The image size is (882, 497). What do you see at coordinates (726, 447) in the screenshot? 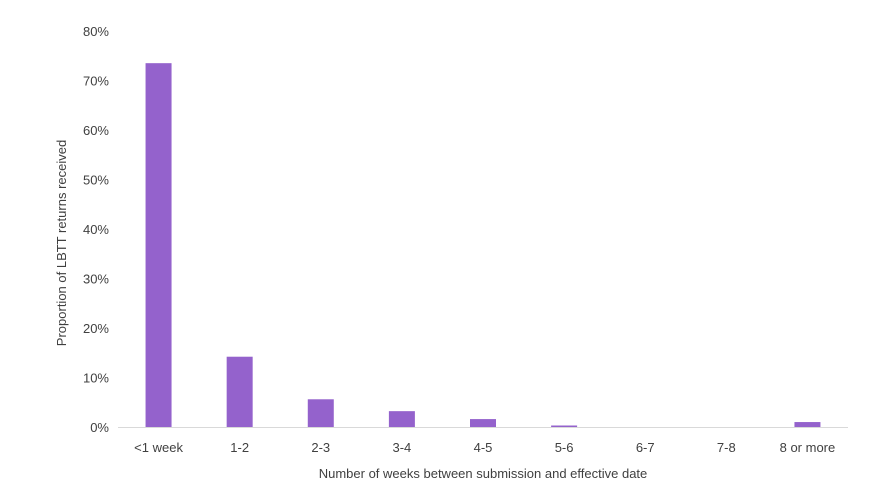
I see `x-tick-label: 7-8` at bounding box center [726, 447].